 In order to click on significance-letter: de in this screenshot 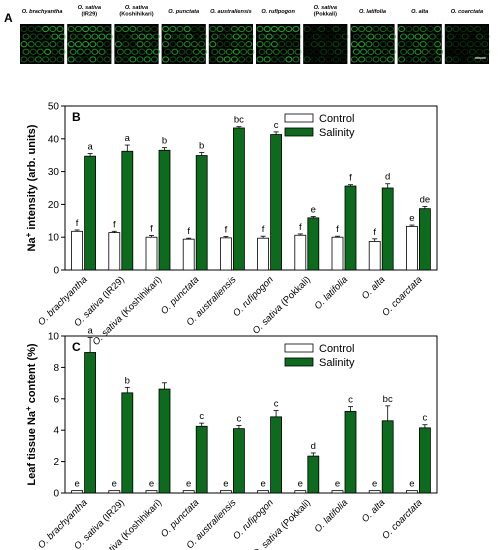, I will do `click(425, 199)`.